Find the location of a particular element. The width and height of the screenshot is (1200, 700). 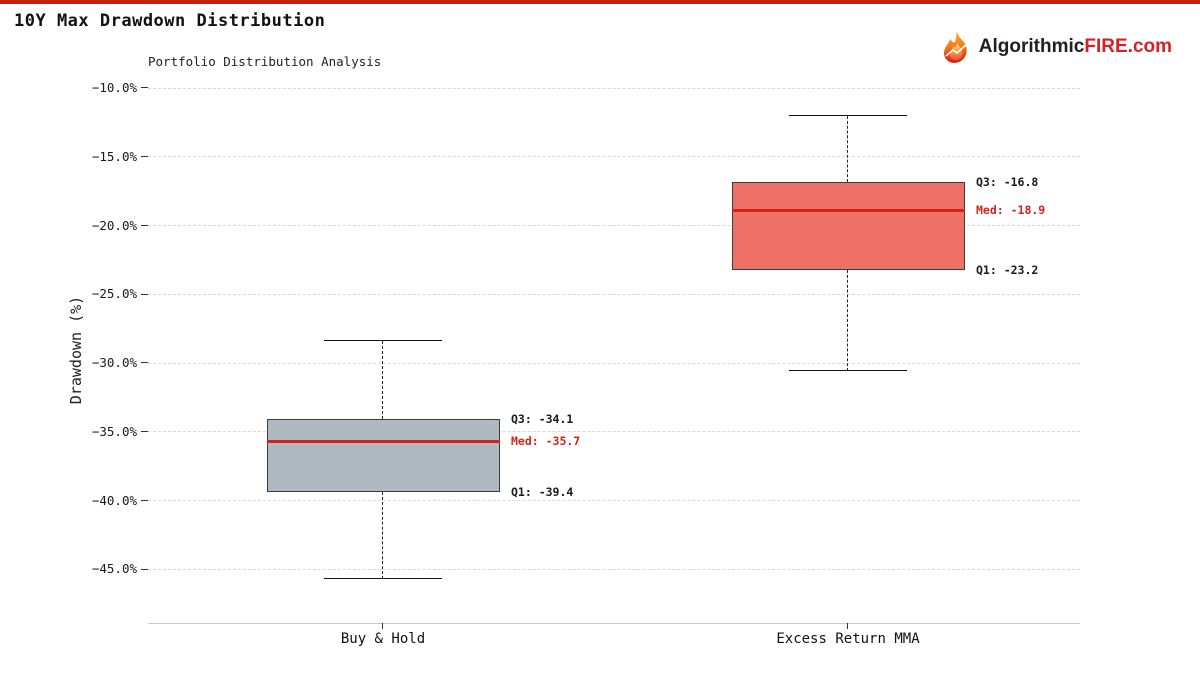

x-axis-line is located at coordinates (614, 623).